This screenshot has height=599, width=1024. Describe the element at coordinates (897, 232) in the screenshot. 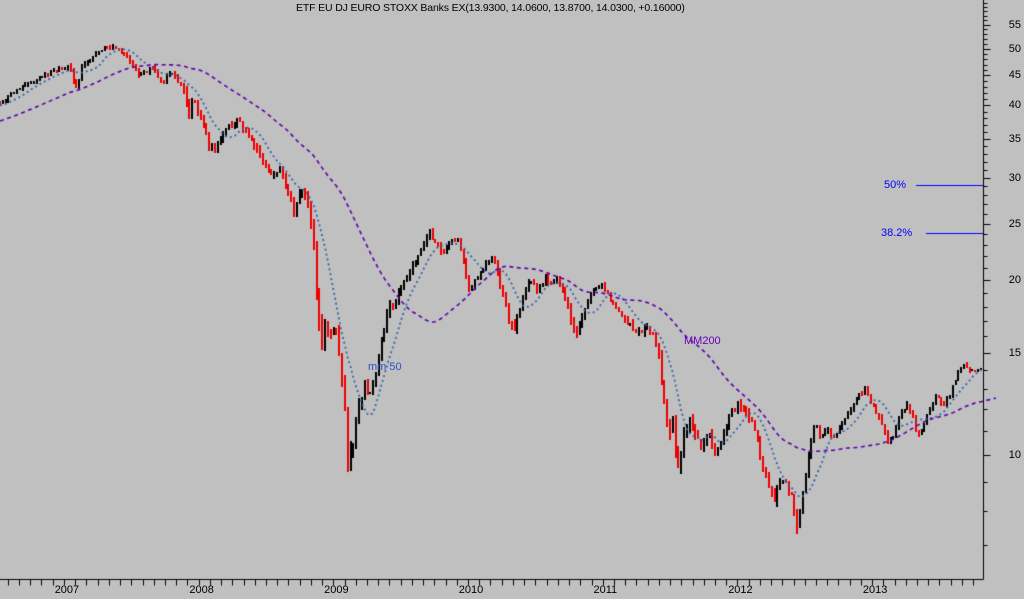

I see `fib-label-382: 38.2%` at that location.